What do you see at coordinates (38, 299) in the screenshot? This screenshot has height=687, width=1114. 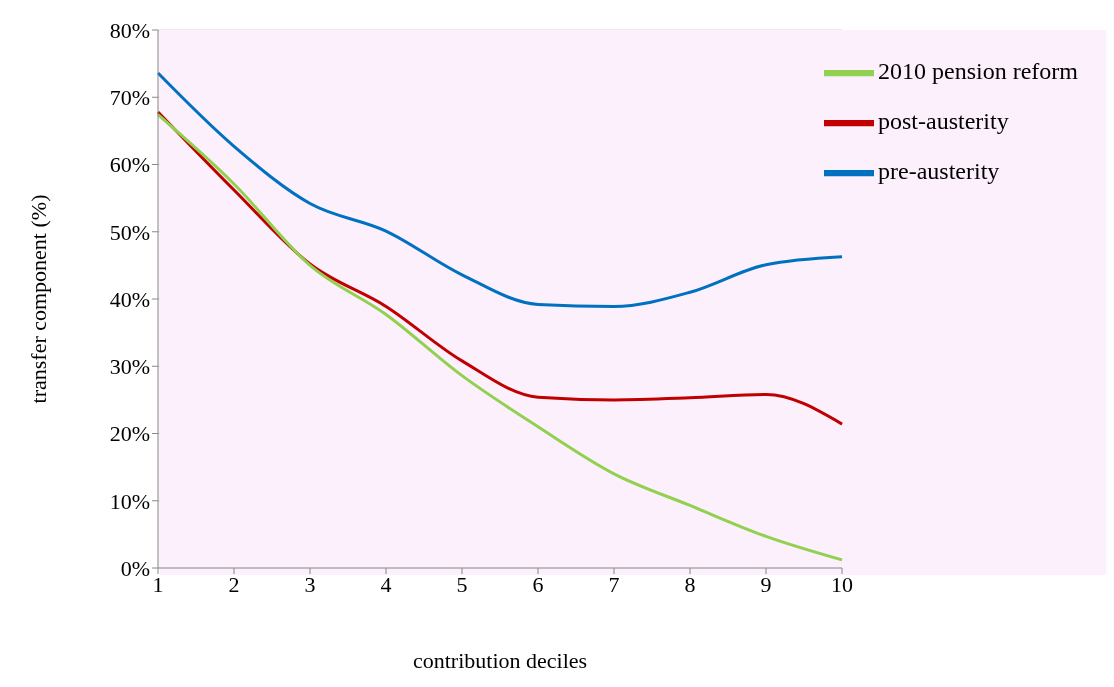 I see `y-axis-title: transfer component (%)` at bounding box center [38, 299].